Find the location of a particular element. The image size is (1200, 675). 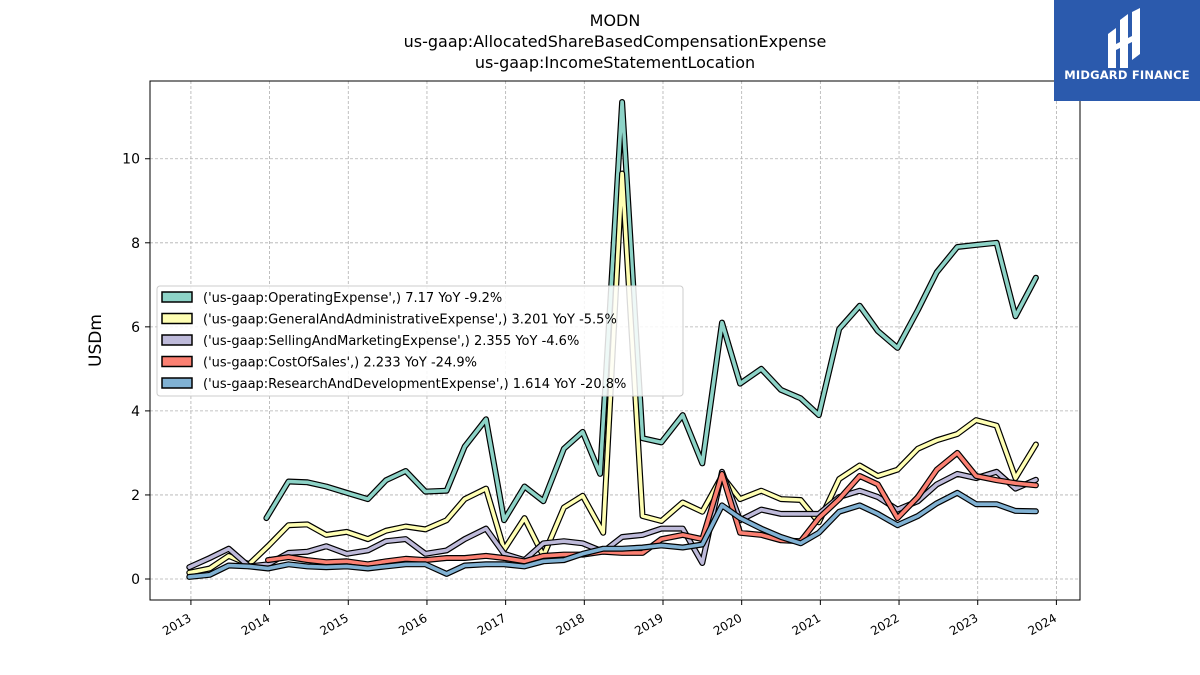

x-tick-label: 2021 is located at coordinates (806, 624).